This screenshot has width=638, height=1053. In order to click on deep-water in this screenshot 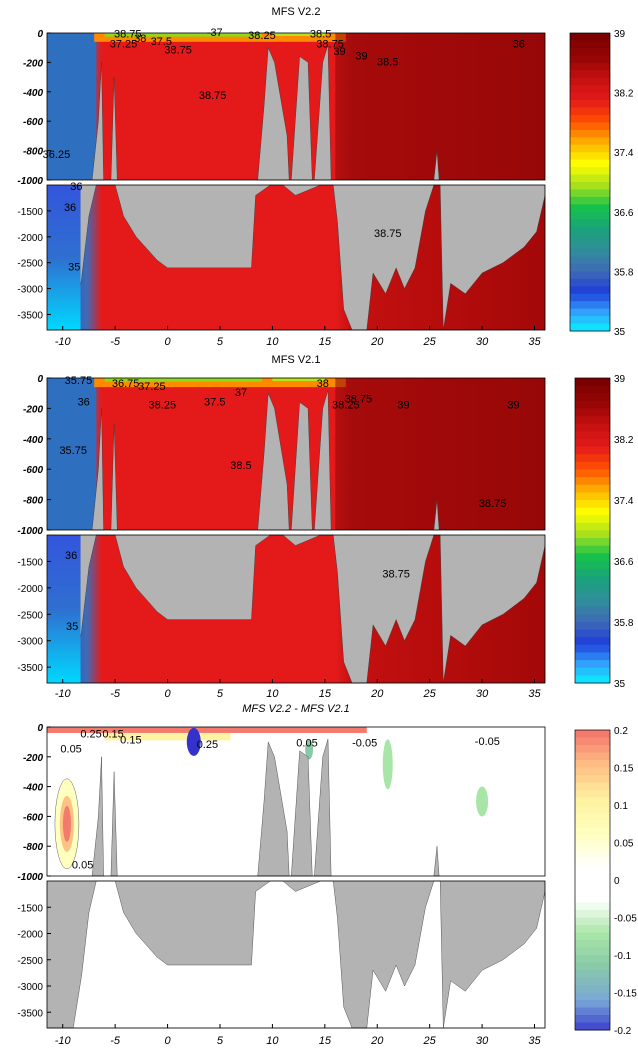, I will do `click(296, 609)`.